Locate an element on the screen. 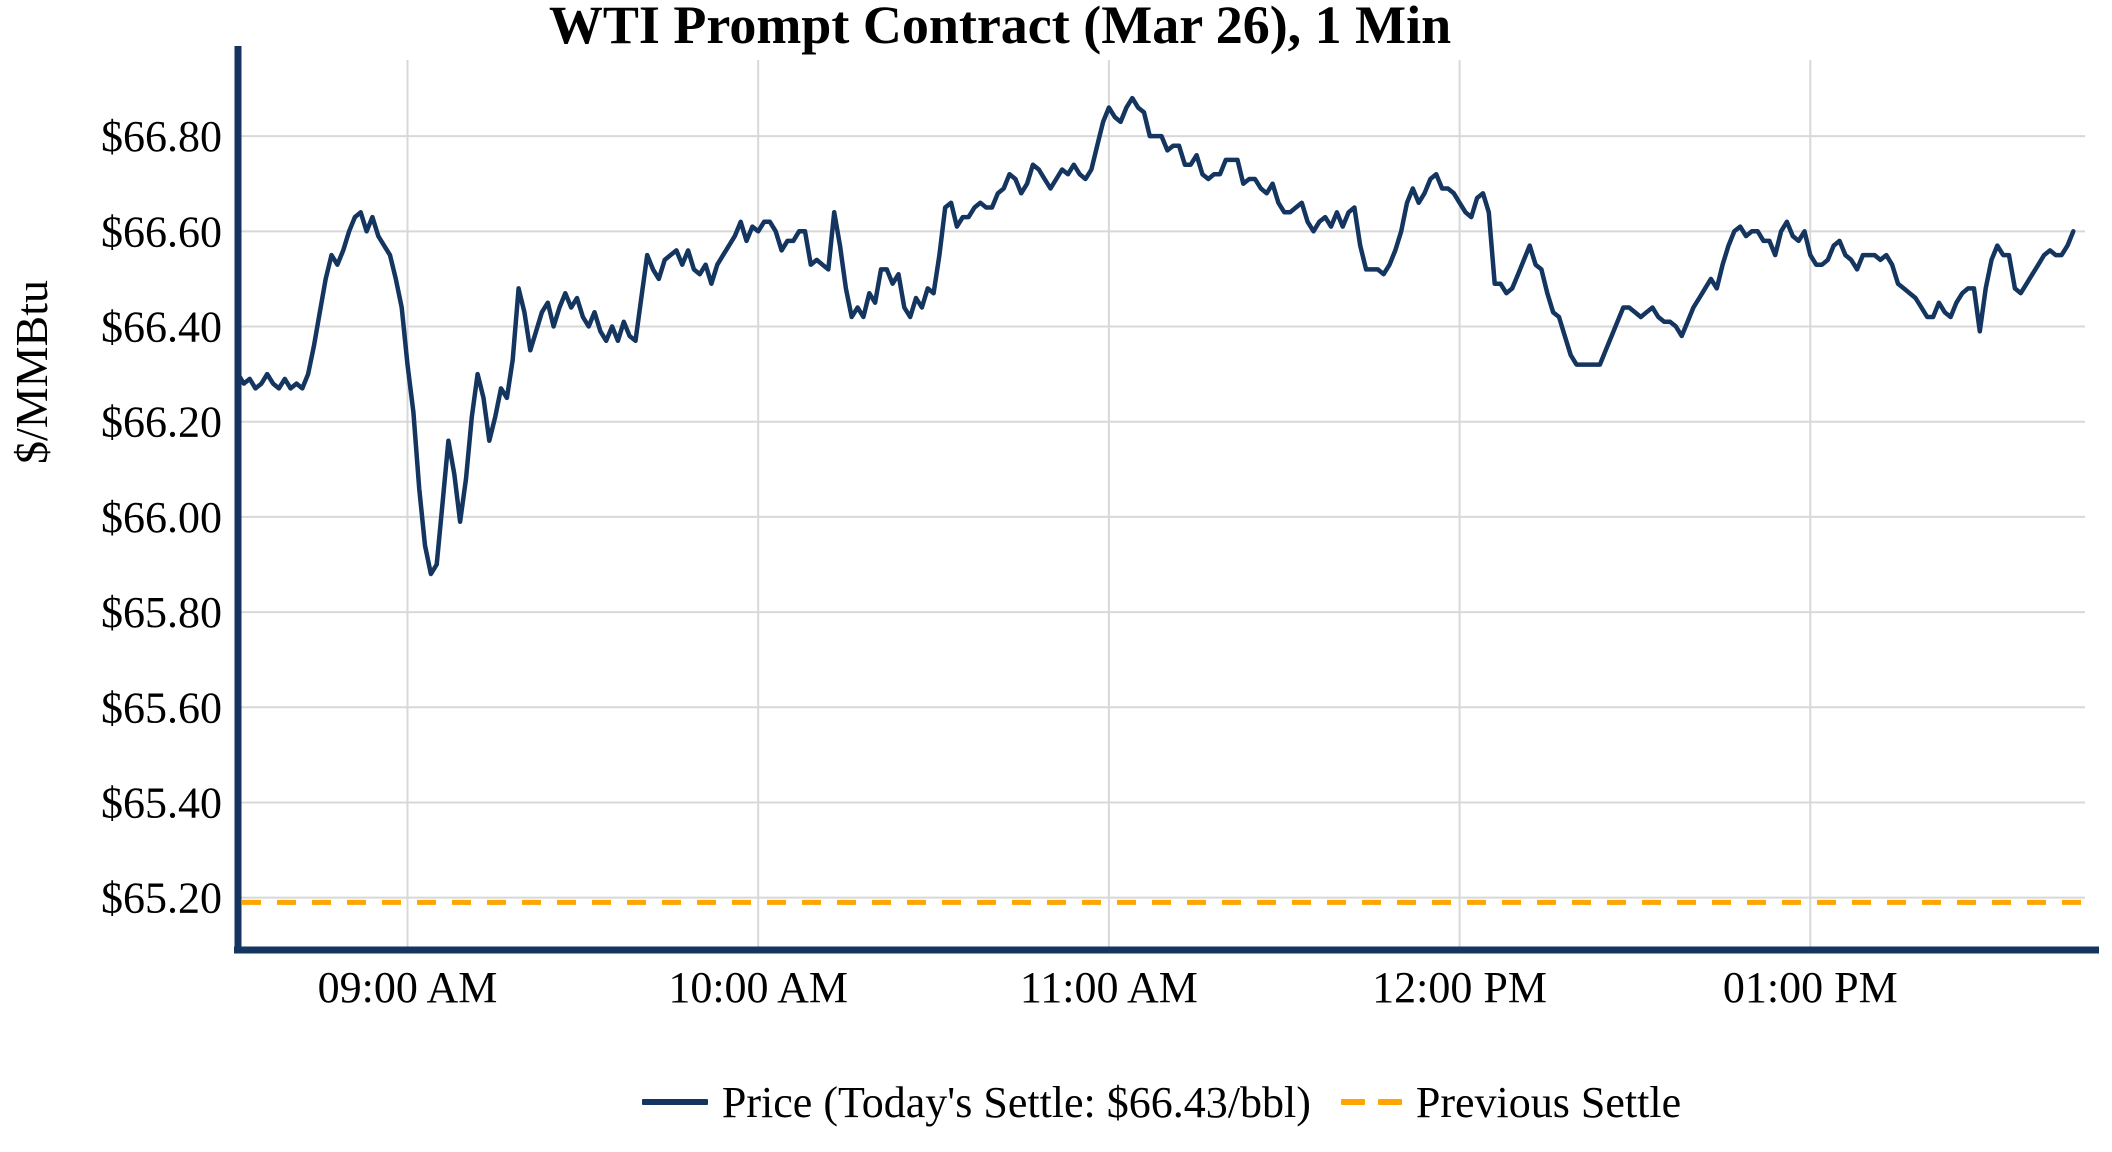  chart-title: WTI Prompt Contract (Mar 26), 1 Min is located at coordinates (1000, 27).